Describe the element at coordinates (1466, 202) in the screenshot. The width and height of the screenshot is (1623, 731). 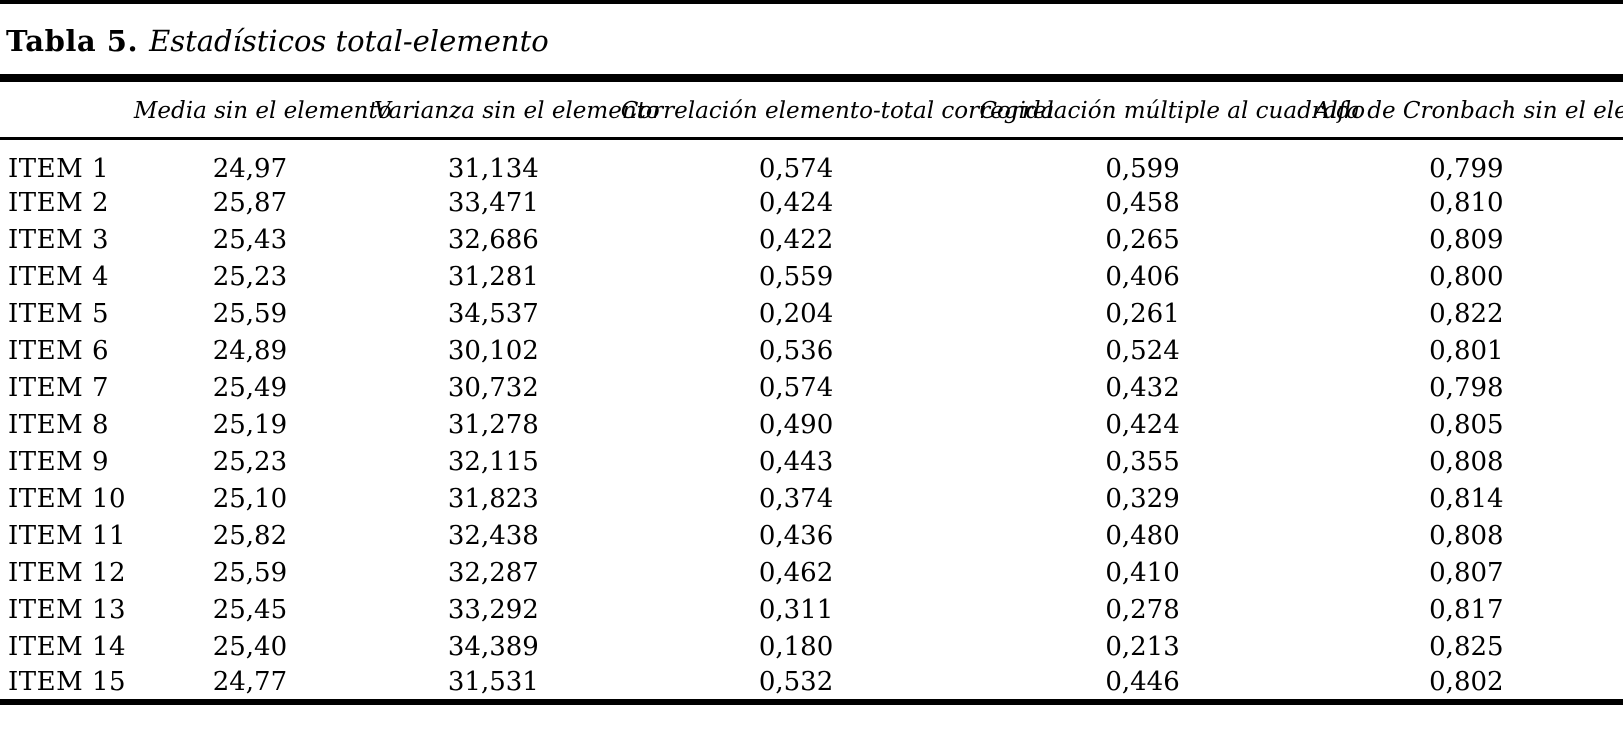
I see `cell-alfa: 0,810` at that location.